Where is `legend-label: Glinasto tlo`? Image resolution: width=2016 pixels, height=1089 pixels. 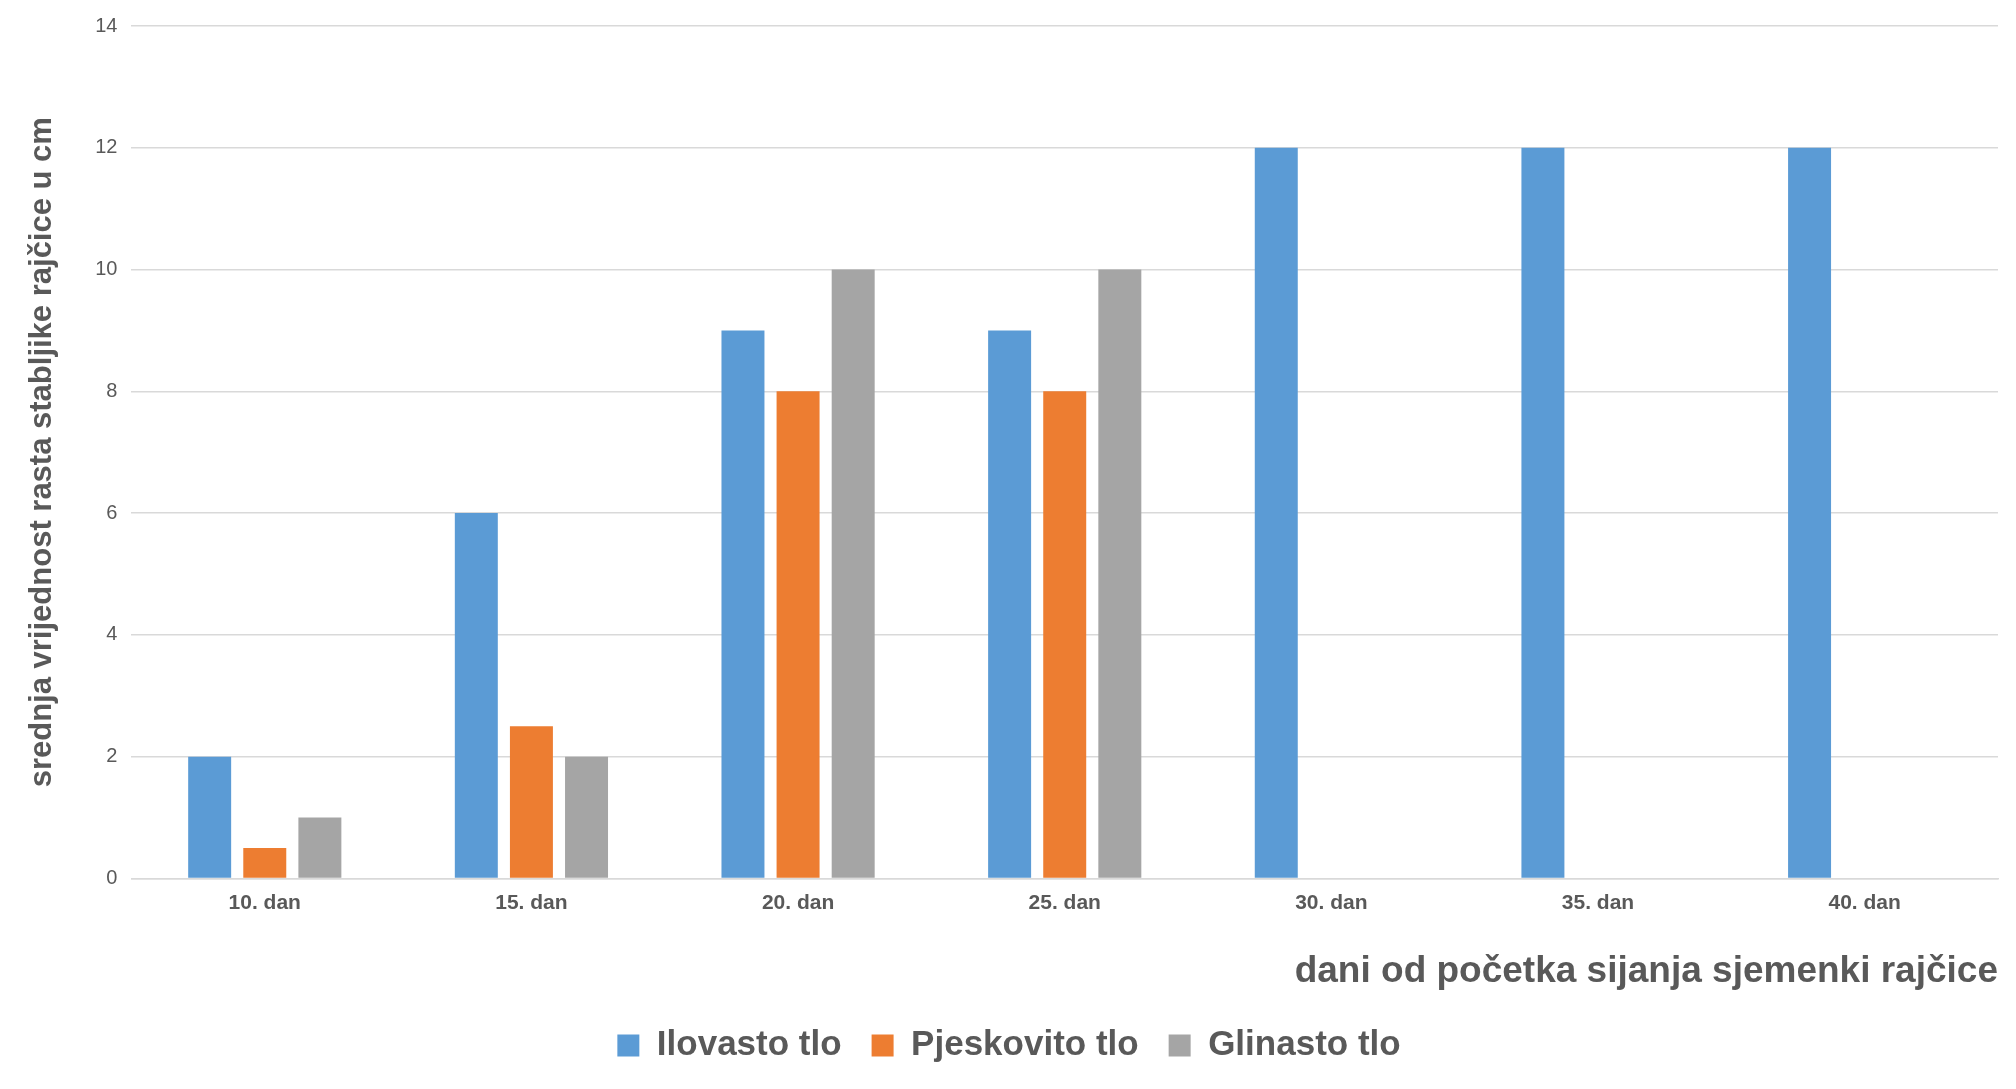 legend-label: Glinasto tlo is located at coordinates (1304, 1043).